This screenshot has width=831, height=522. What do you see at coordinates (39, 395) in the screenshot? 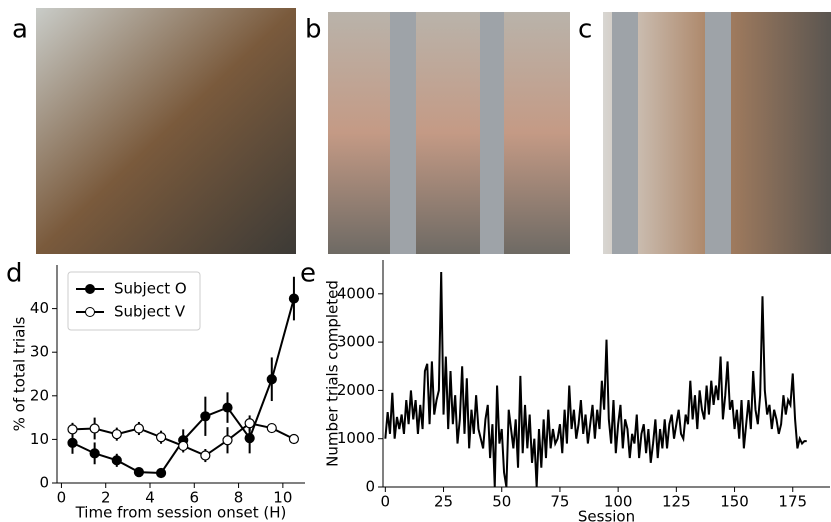
I see `y-tick-label: 20` at bounding box center [39, 395].